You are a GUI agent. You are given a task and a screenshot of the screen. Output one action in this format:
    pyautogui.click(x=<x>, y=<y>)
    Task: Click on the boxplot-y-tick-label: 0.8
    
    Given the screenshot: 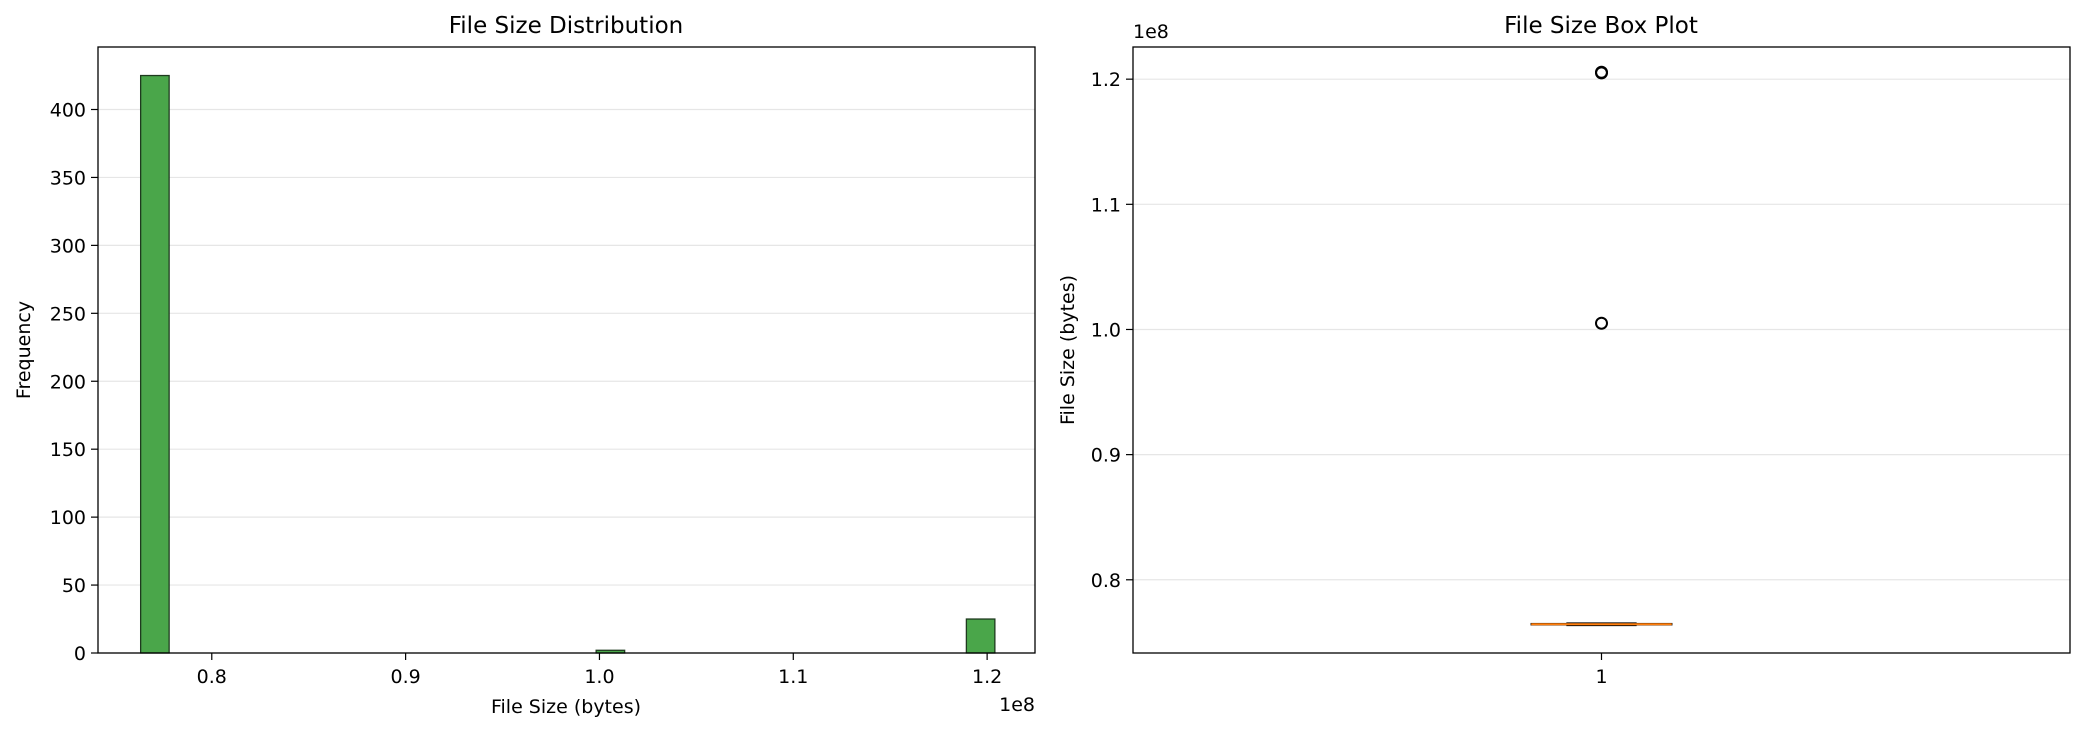 What is the action you would take?
    pyautogui.click(x=1106, y=581)
    